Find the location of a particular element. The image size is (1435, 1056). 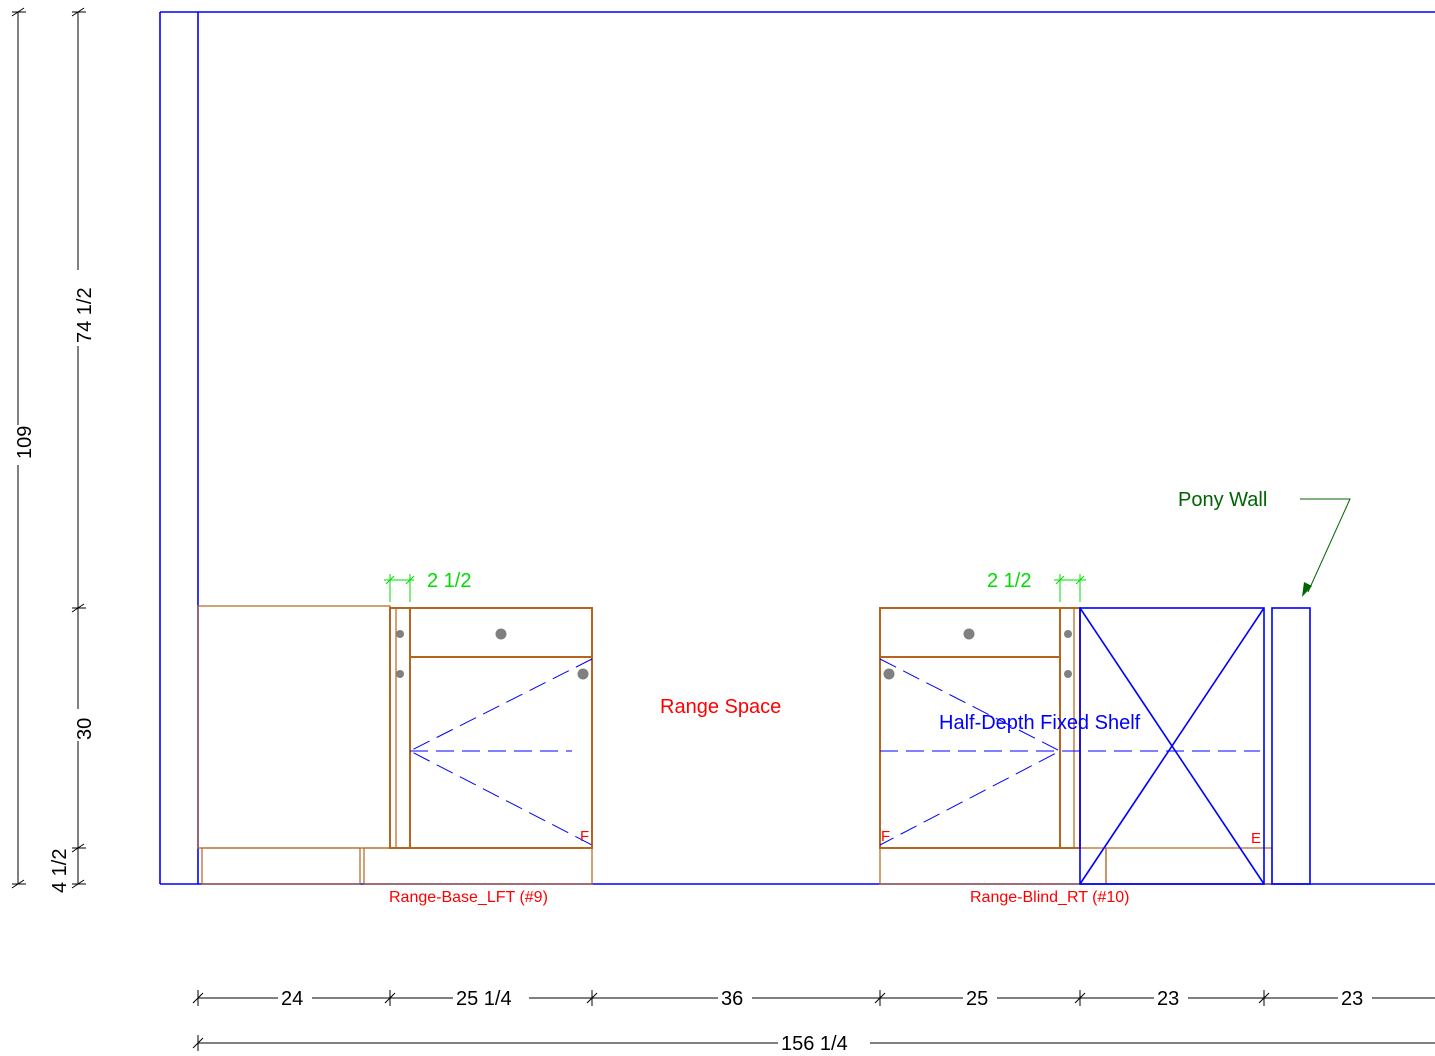

overall-width-label: 156 1/4 is located at coordinates (814, 1044).